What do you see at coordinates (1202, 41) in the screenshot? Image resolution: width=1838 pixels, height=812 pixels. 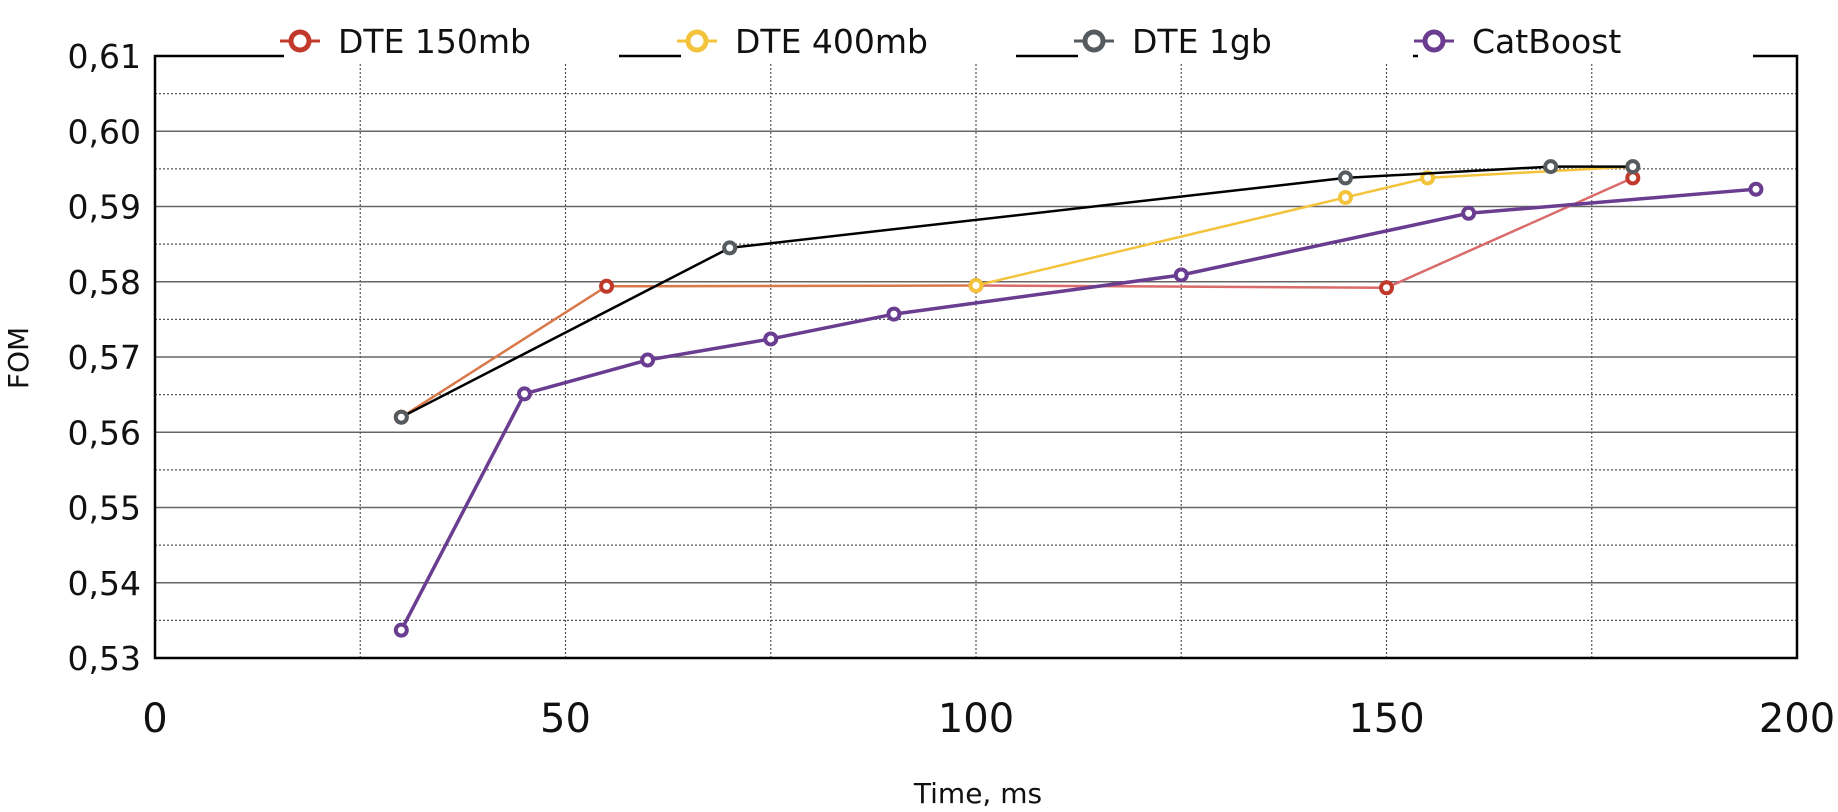 I see `legend-label: DTE 1gb` at bounding box center [1202, 41].